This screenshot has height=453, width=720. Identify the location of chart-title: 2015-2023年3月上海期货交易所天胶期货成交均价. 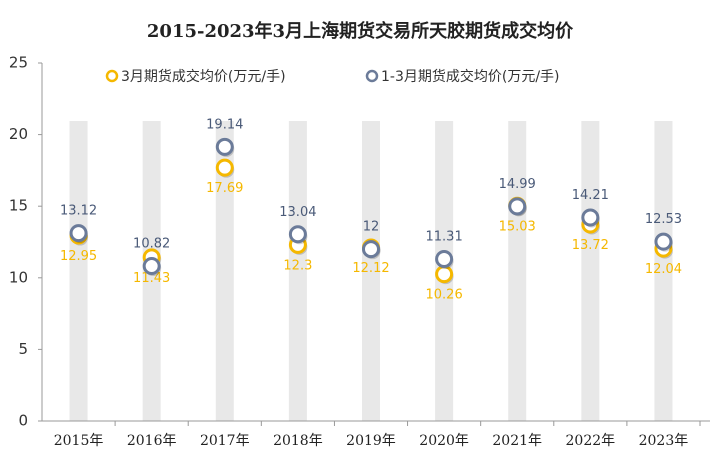
(360, 31).